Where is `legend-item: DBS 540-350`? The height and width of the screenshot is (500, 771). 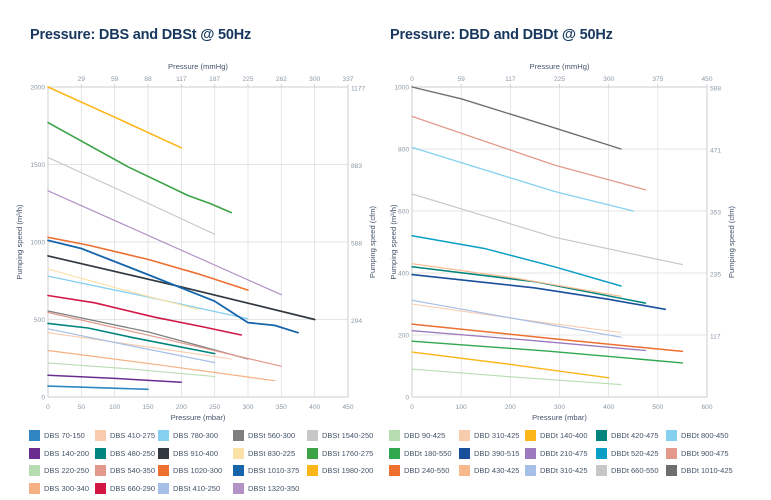 legend-item: DBS 540-350 is located at coordinates (126, 470).